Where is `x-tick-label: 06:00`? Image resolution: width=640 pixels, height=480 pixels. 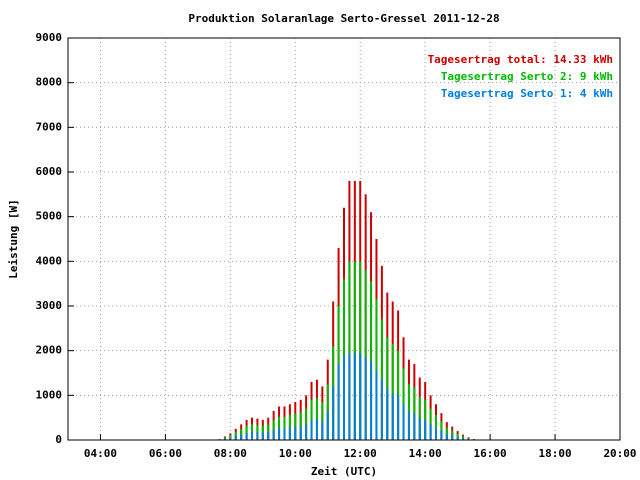
x-tick-label: 06:00 is located at coordinates (165, 453).